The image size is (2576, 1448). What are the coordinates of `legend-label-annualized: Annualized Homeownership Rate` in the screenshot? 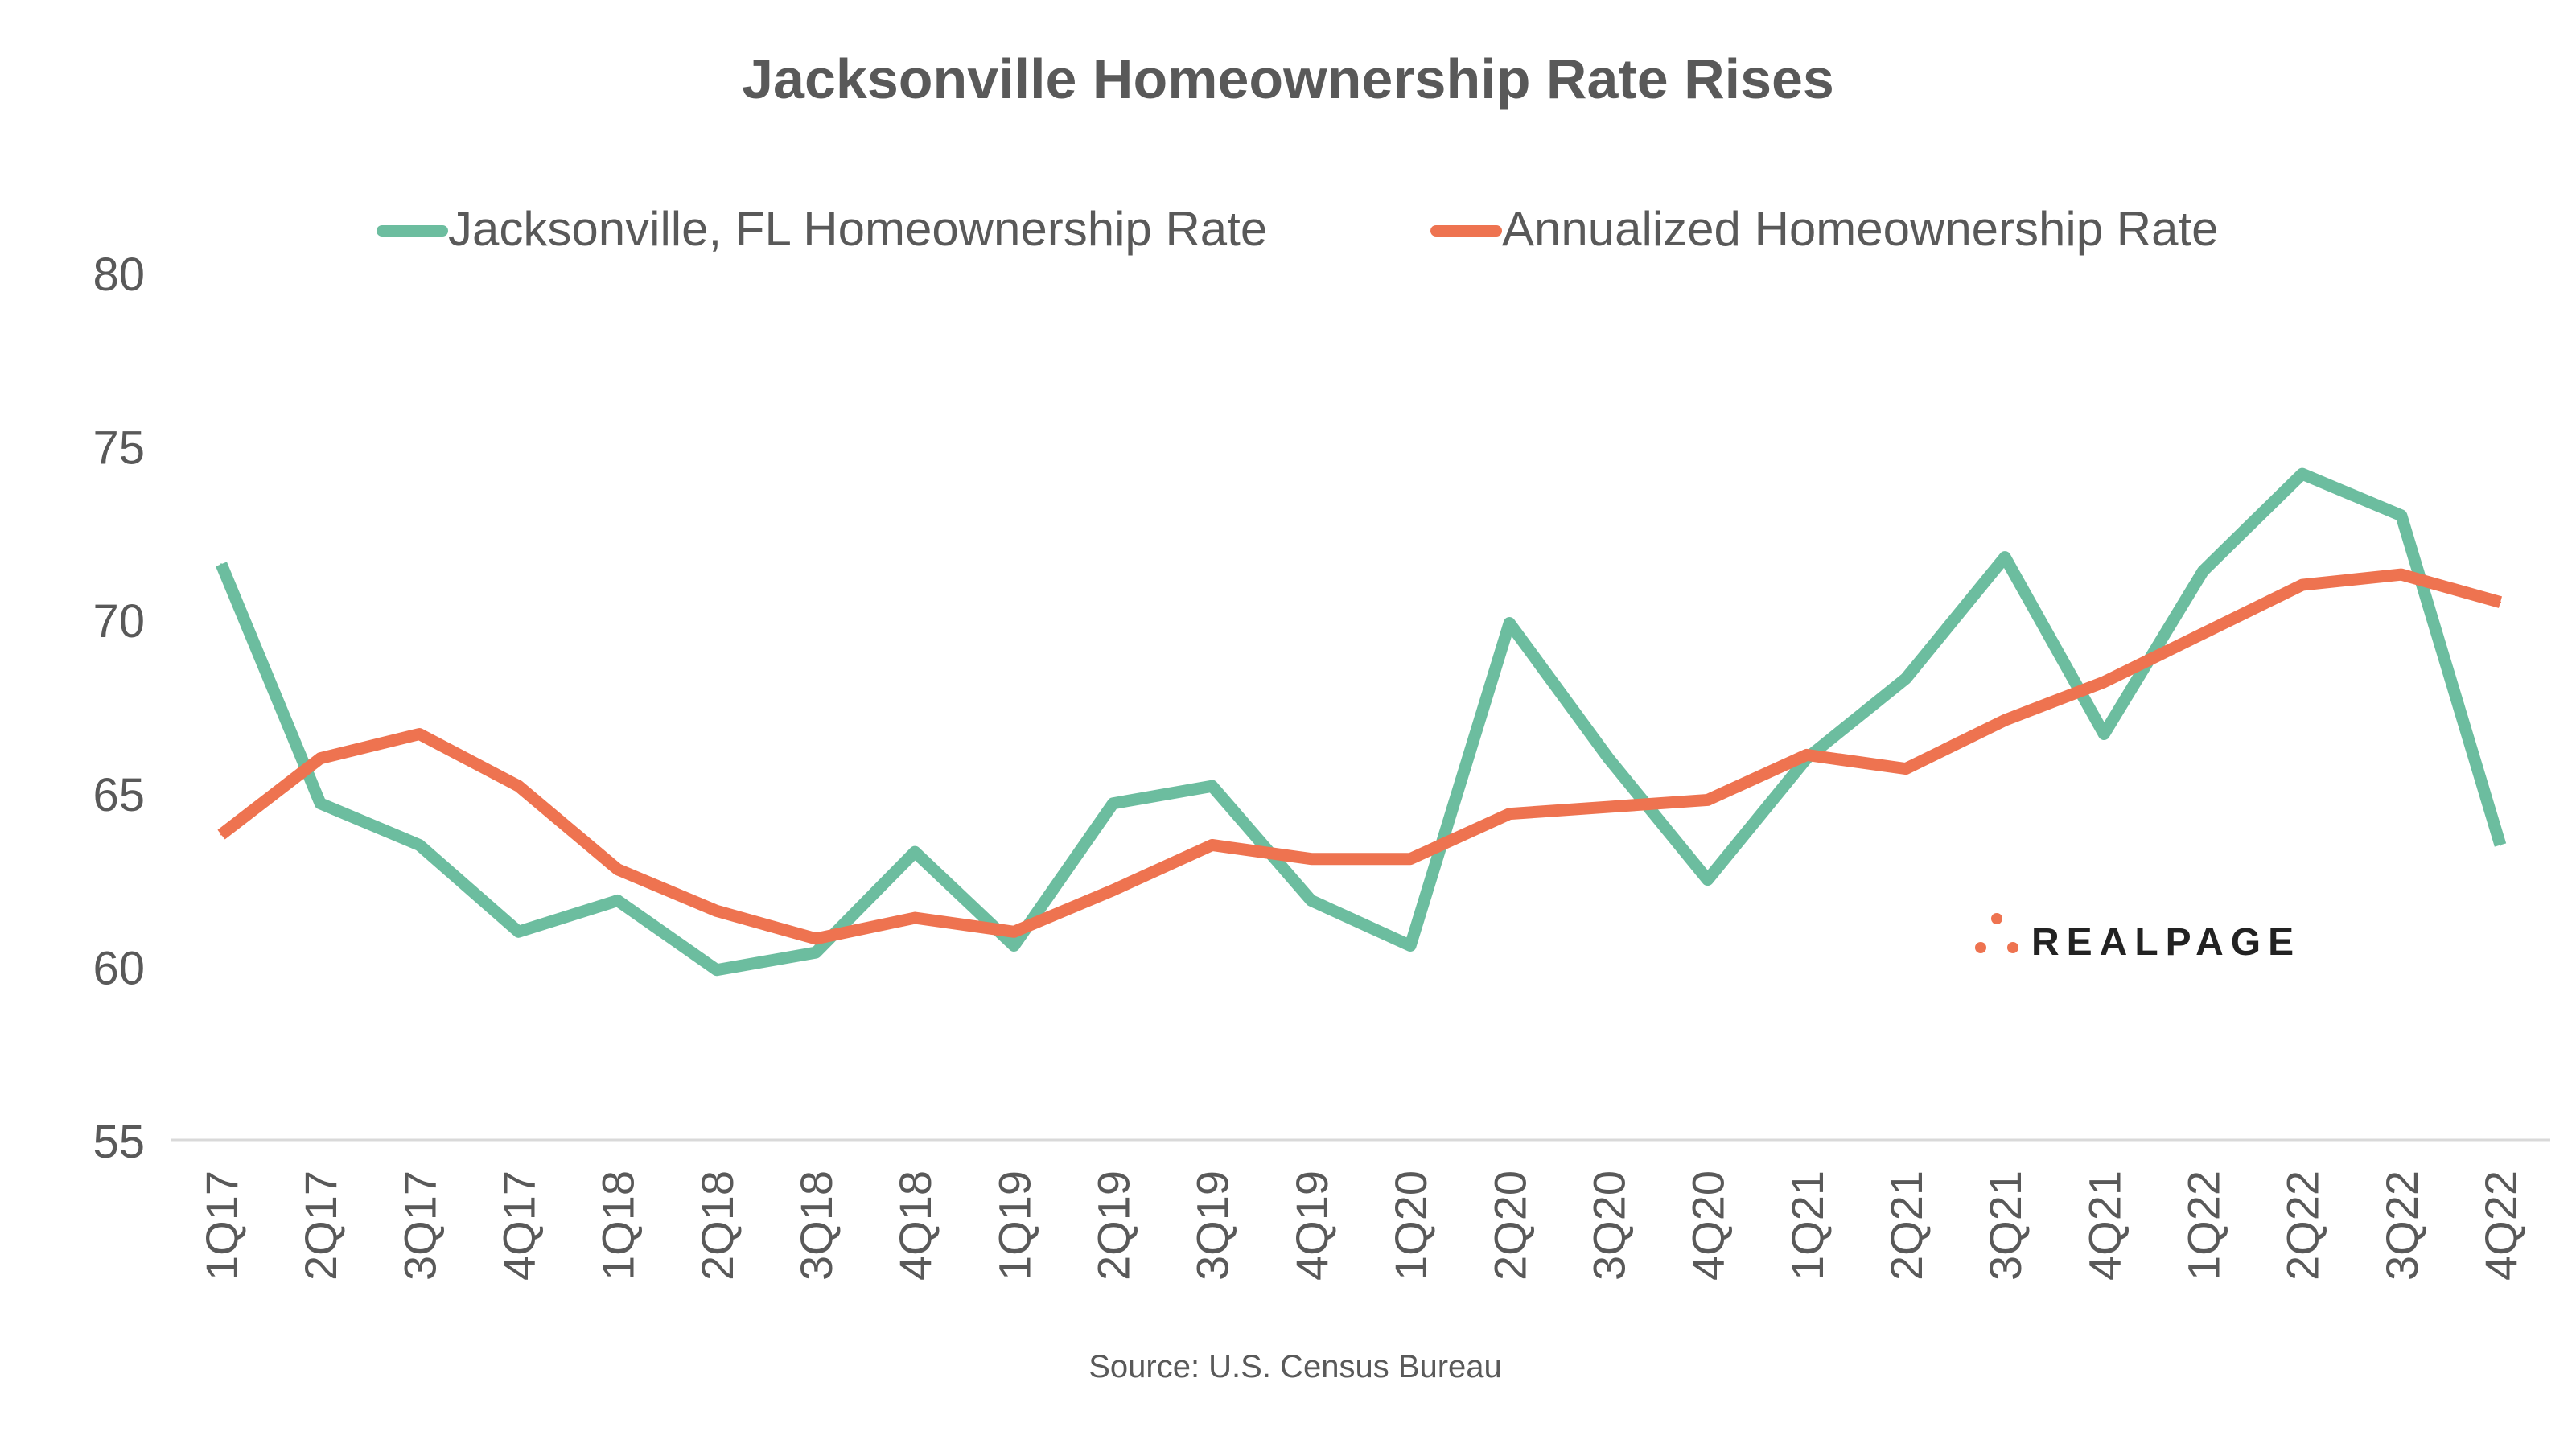 It's located at (1860, 229).